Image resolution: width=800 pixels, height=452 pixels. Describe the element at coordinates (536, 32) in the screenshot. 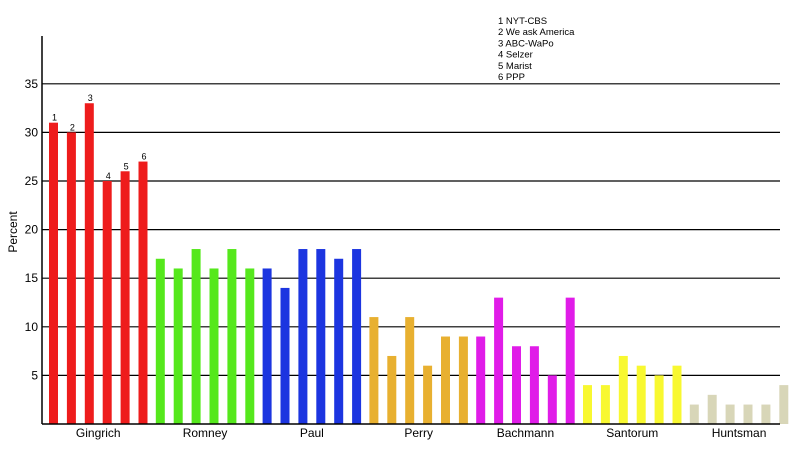

I see `legend-entry: 2 We ask America` at that location.